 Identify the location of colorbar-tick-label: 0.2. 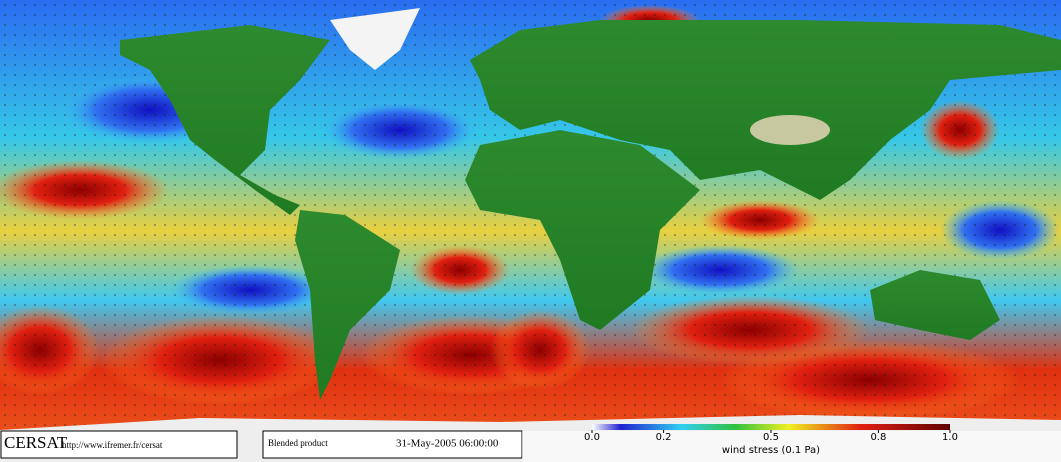
(664, 437).